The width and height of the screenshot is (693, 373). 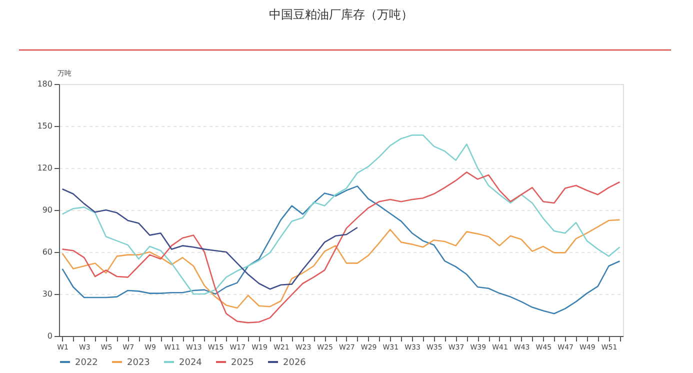 I want to click on y-tick-label: 0, so click(x=49, y=336).